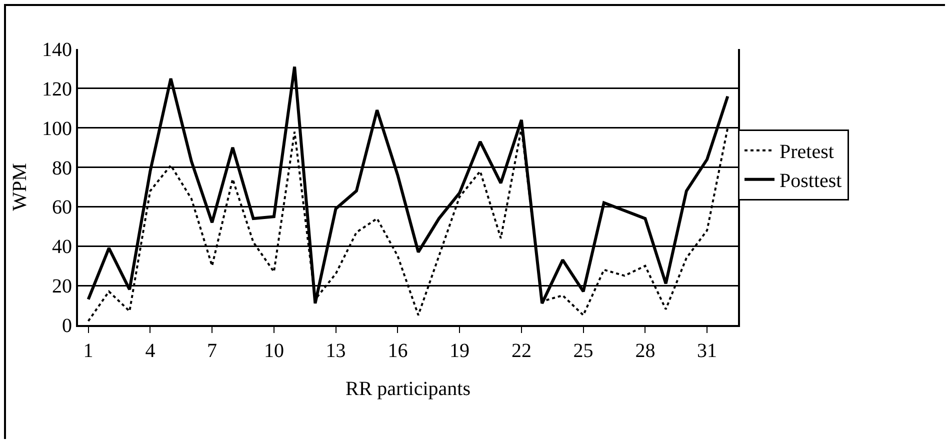 Image resolution: width=951 pixels, height=445 pixels. I want to click on x-tick-label: 10, so click(274, 351).